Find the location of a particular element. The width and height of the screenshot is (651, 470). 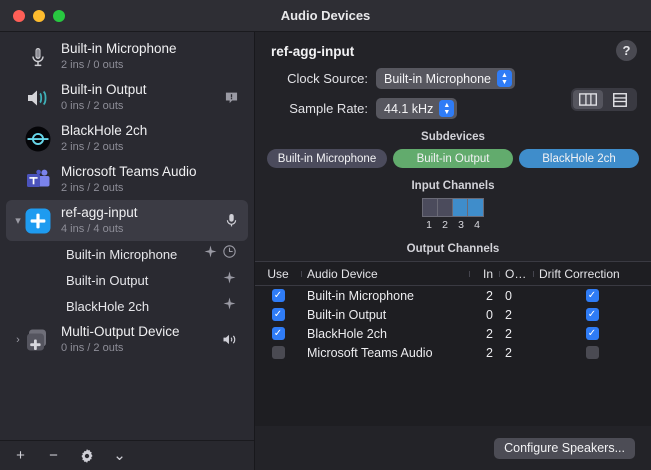

table-row: Microsoft Teams Audio 2 2 is located at coordinates (453, 352).